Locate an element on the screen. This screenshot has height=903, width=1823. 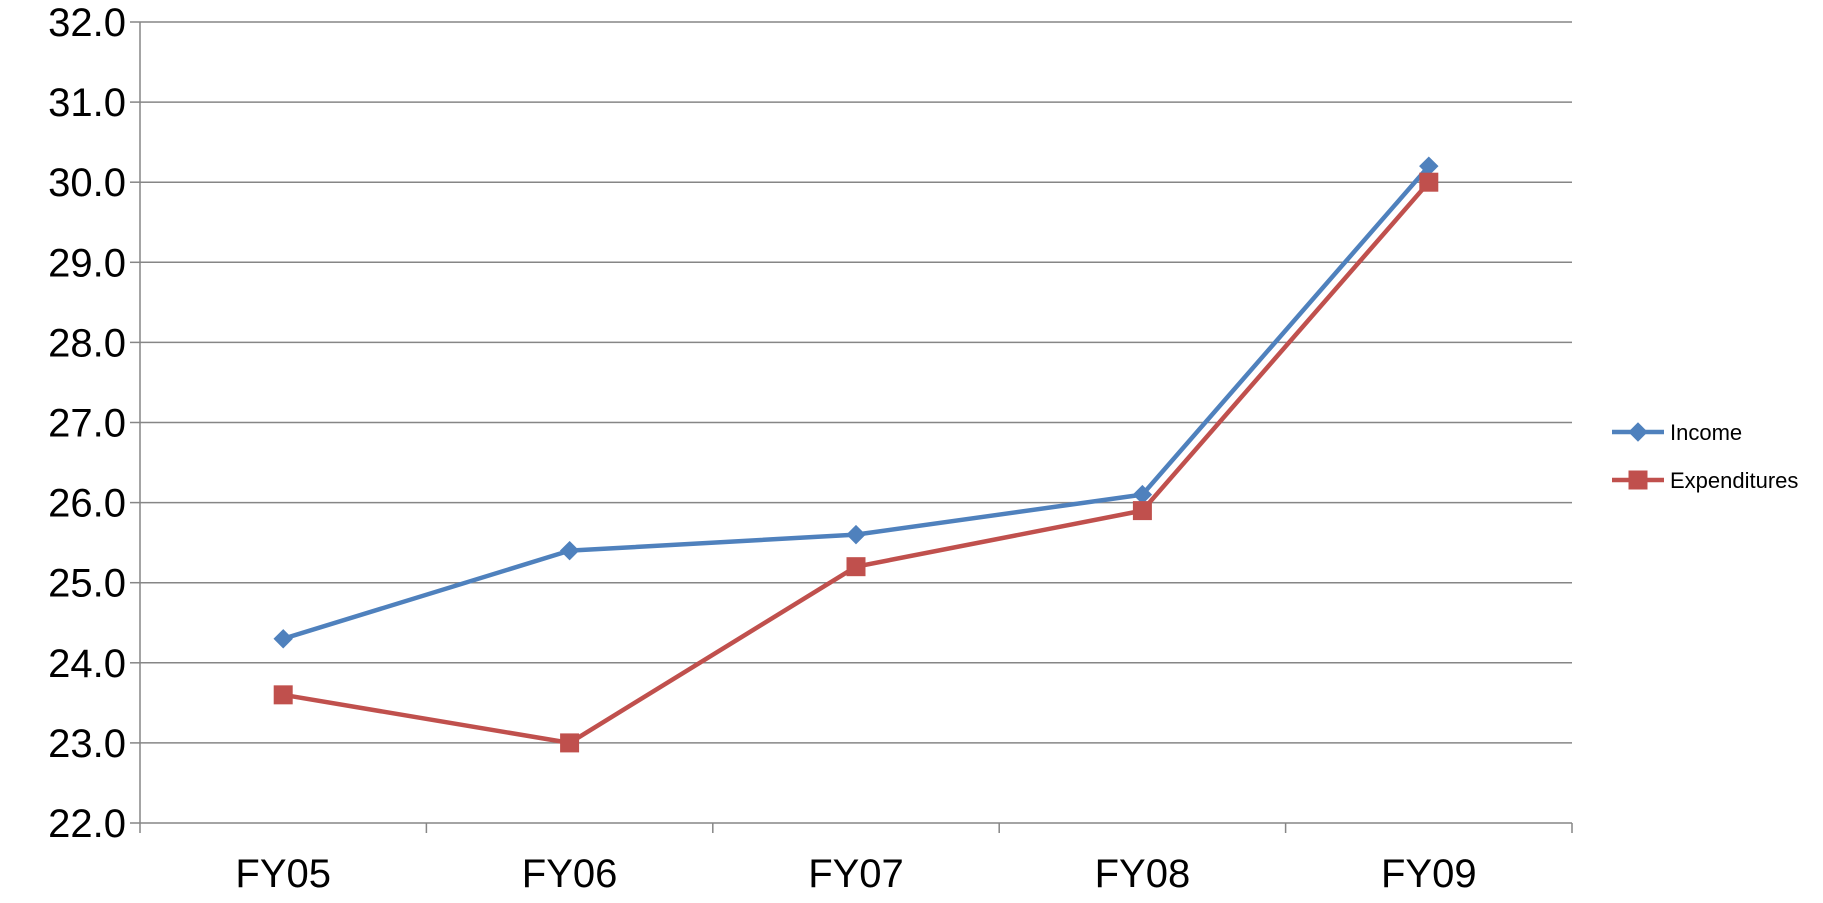
y-tick-label: 22.0 is located at coordinates (87, 824).